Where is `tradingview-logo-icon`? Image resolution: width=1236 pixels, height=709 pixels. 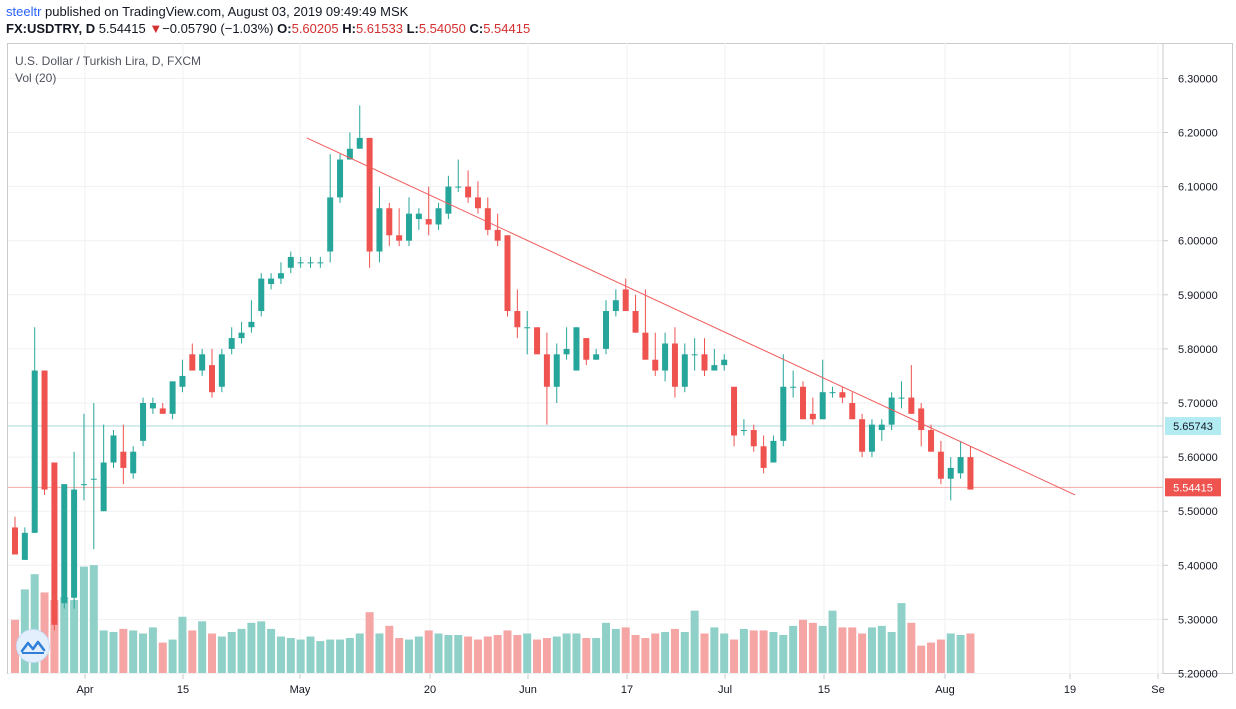 tradingview-logo-icon is located at coordinates (33, 646).